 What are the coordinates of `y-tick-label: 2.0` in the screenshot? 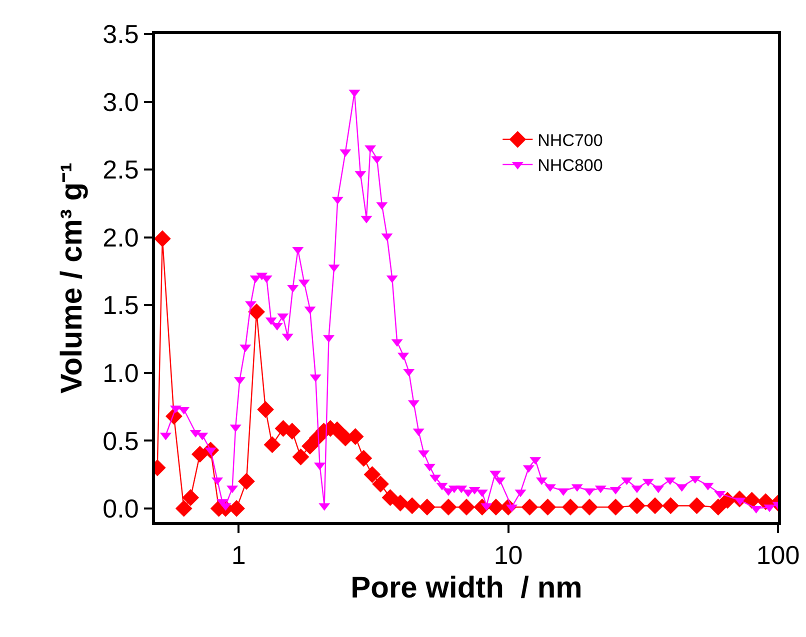 It's located at (120, 237).